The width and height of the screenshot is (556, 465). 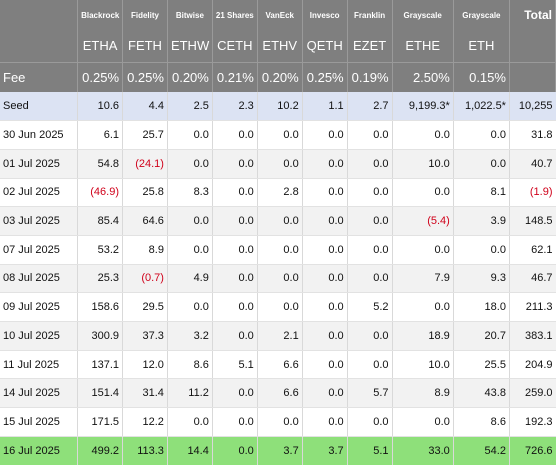 I want to click on flow-cell: 1.1, so click(x=325, y=107).